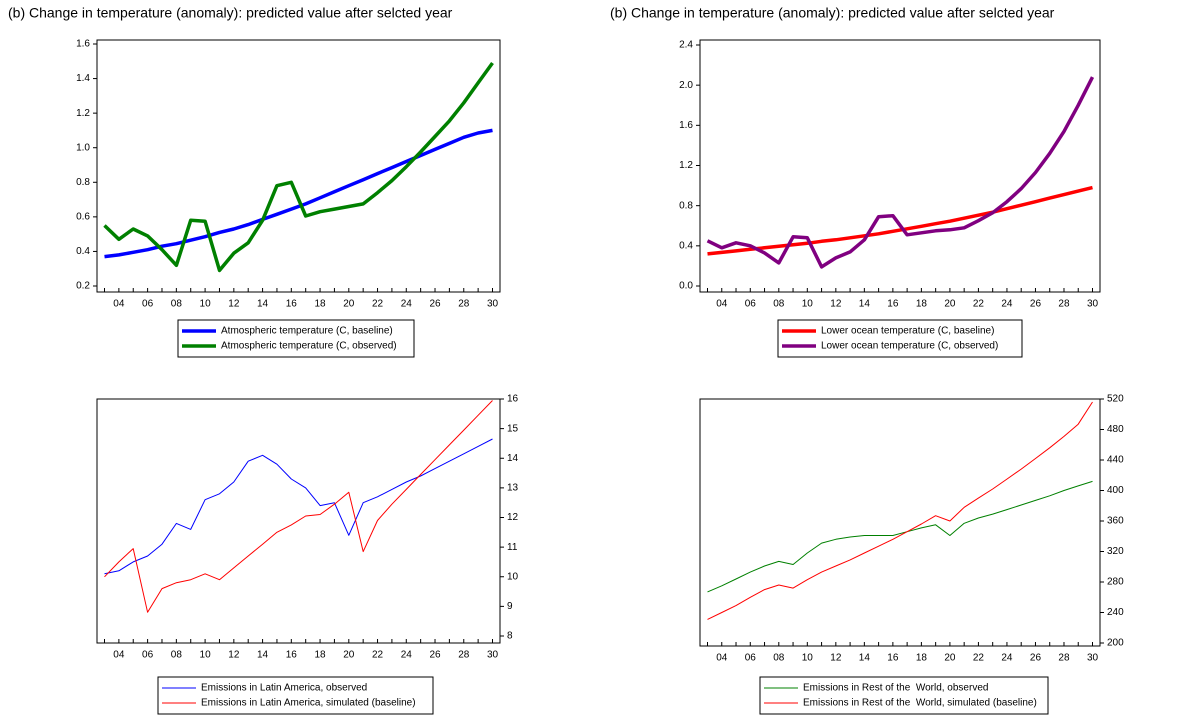 This screenshot has width=1198, height=723. Describe the element at coordinates (513, 458) in the screenshot. I see `y-tick-label: 14` at that location.